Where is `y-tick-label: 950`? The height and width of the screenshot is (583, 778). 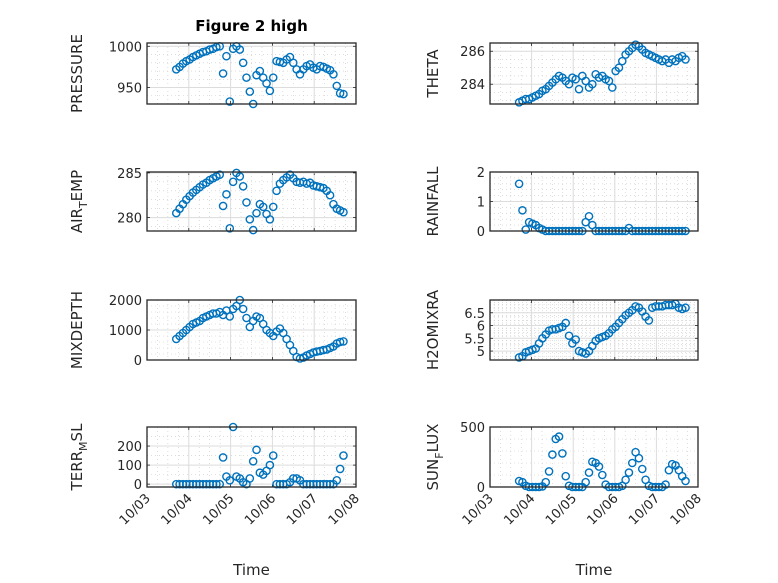
y-tick-label: 950 is located at coordinates (129, 89).